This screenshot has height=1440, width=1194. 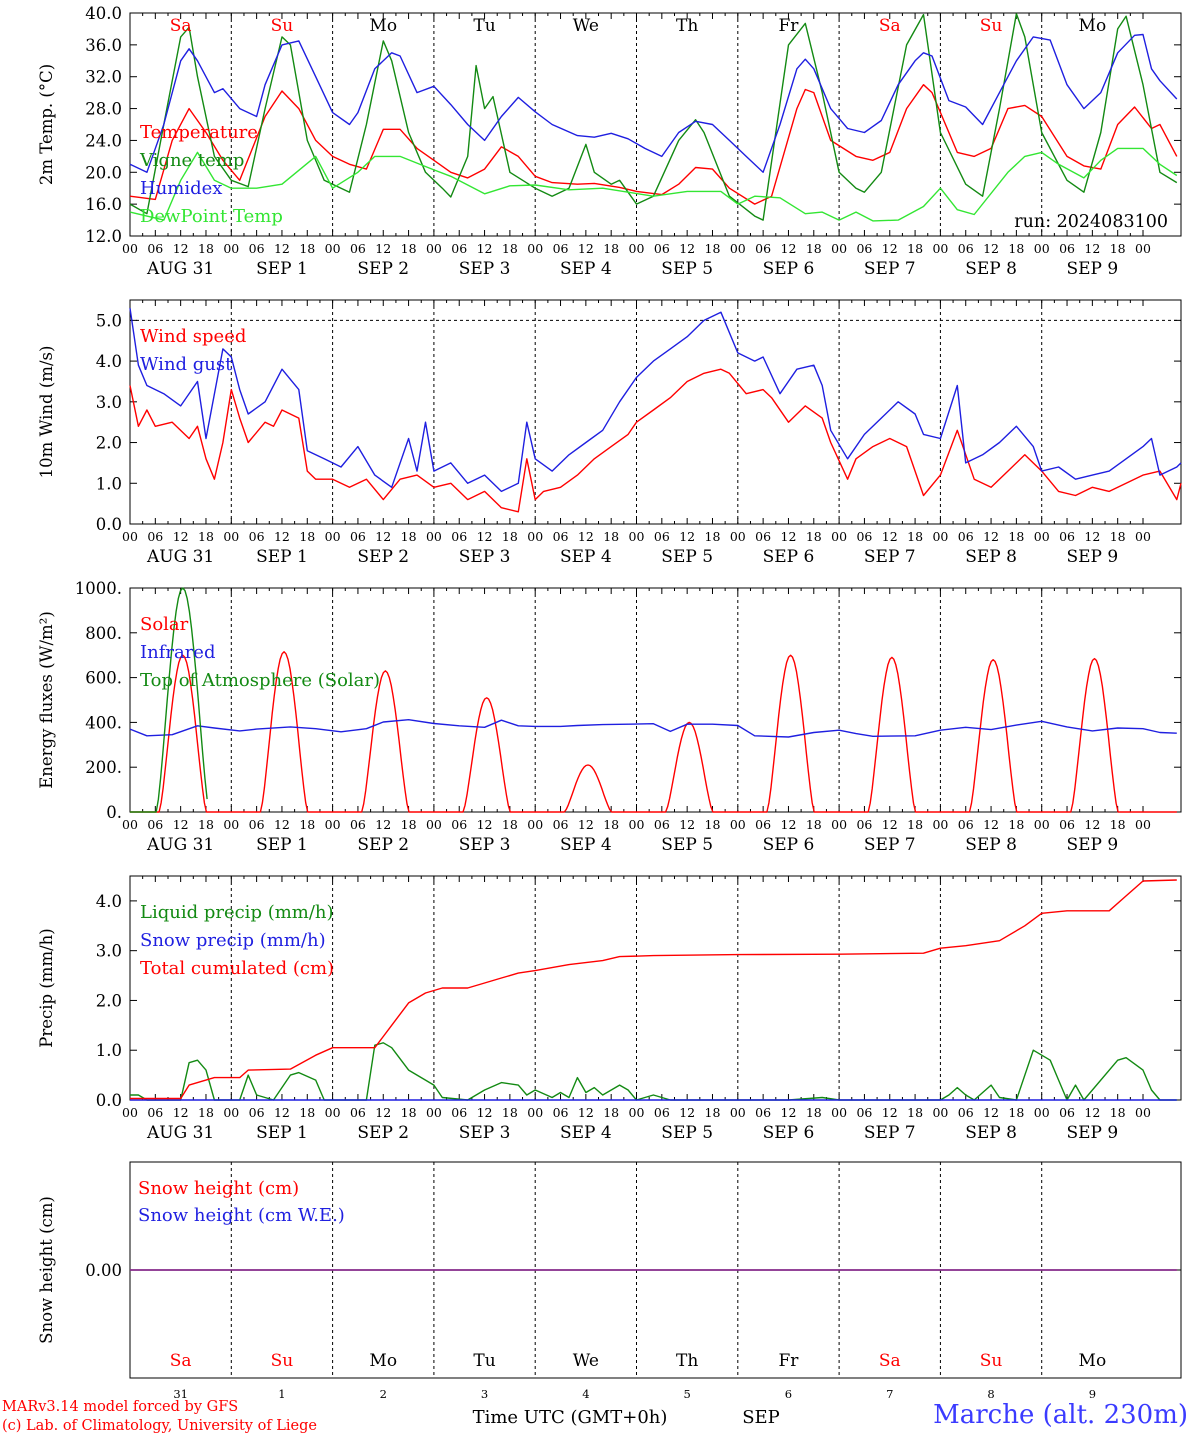 I want to click on day-number-label: 1, so click(x=281, y=1394).